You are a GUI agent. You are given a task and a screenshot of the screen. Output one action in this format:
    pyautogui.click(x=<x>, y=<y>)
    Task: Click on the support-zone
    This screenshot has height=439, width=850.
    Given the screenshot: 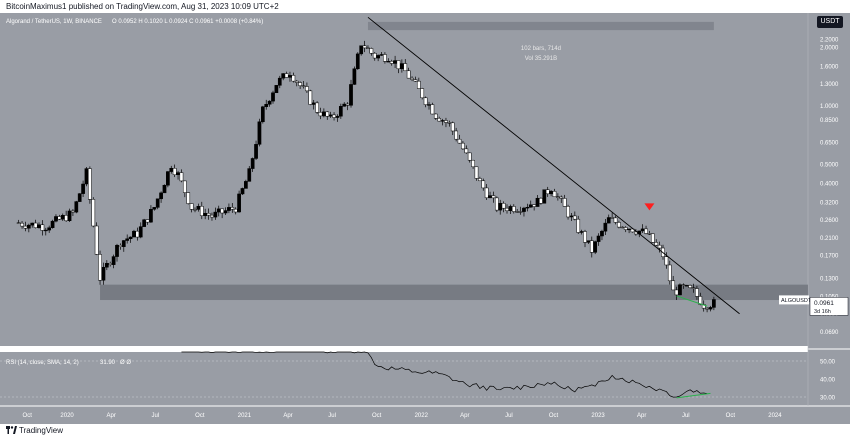 What is the action you would take?
    pyautogui.click(x=454, y=292)
    